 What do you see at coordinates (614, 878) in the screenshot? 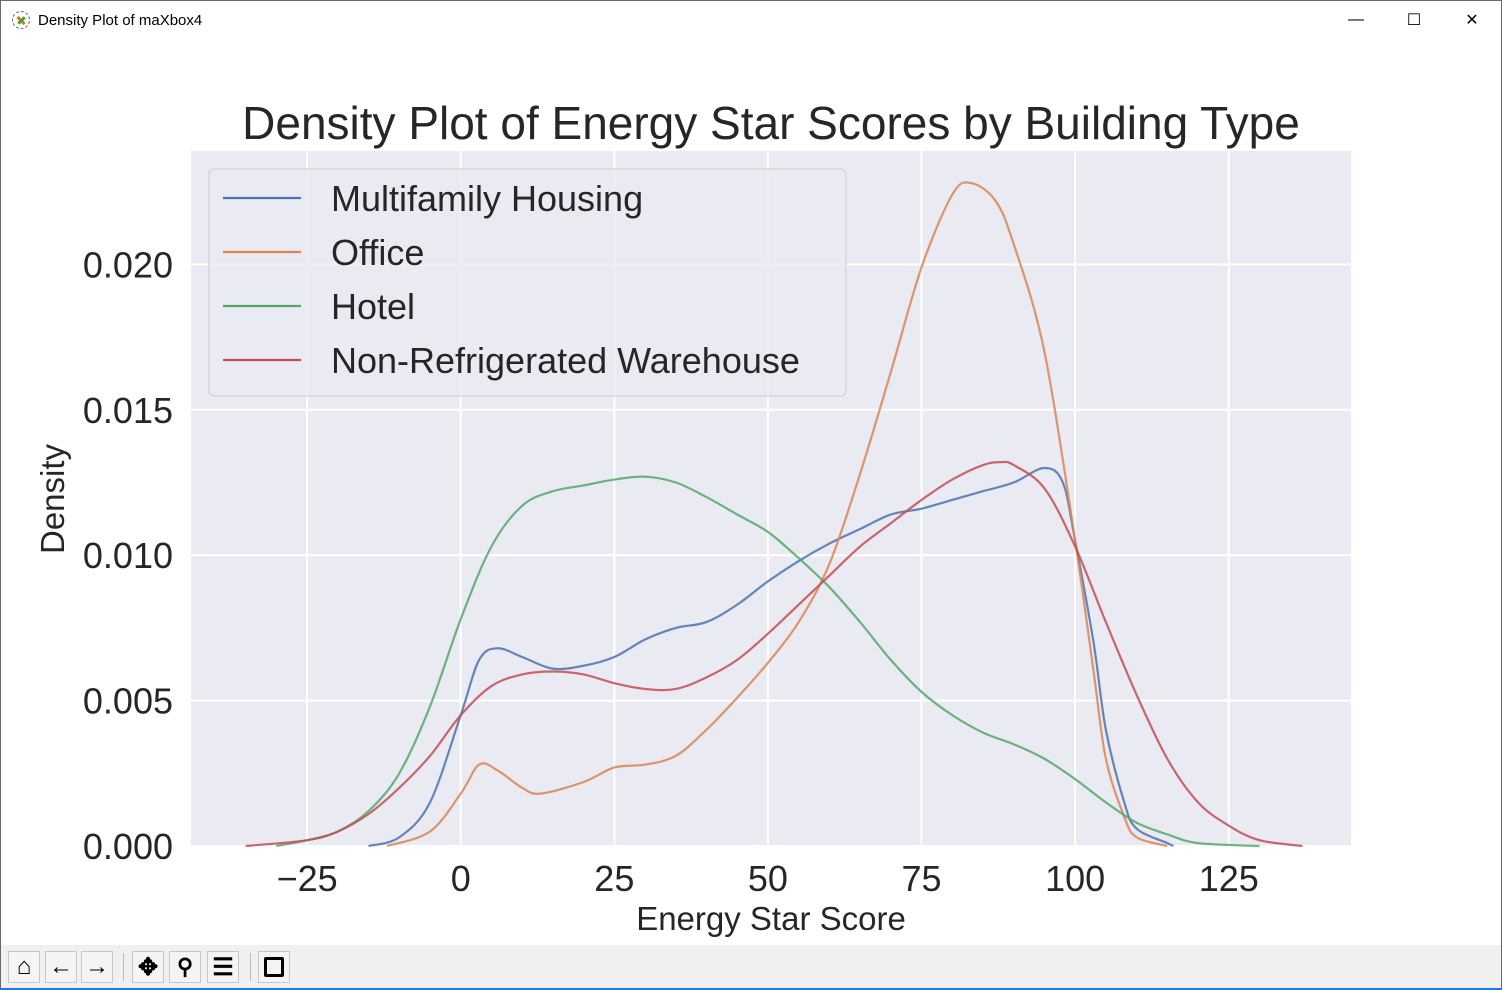
I see `x-tick-label: 25` at bounding box center [614, 878].